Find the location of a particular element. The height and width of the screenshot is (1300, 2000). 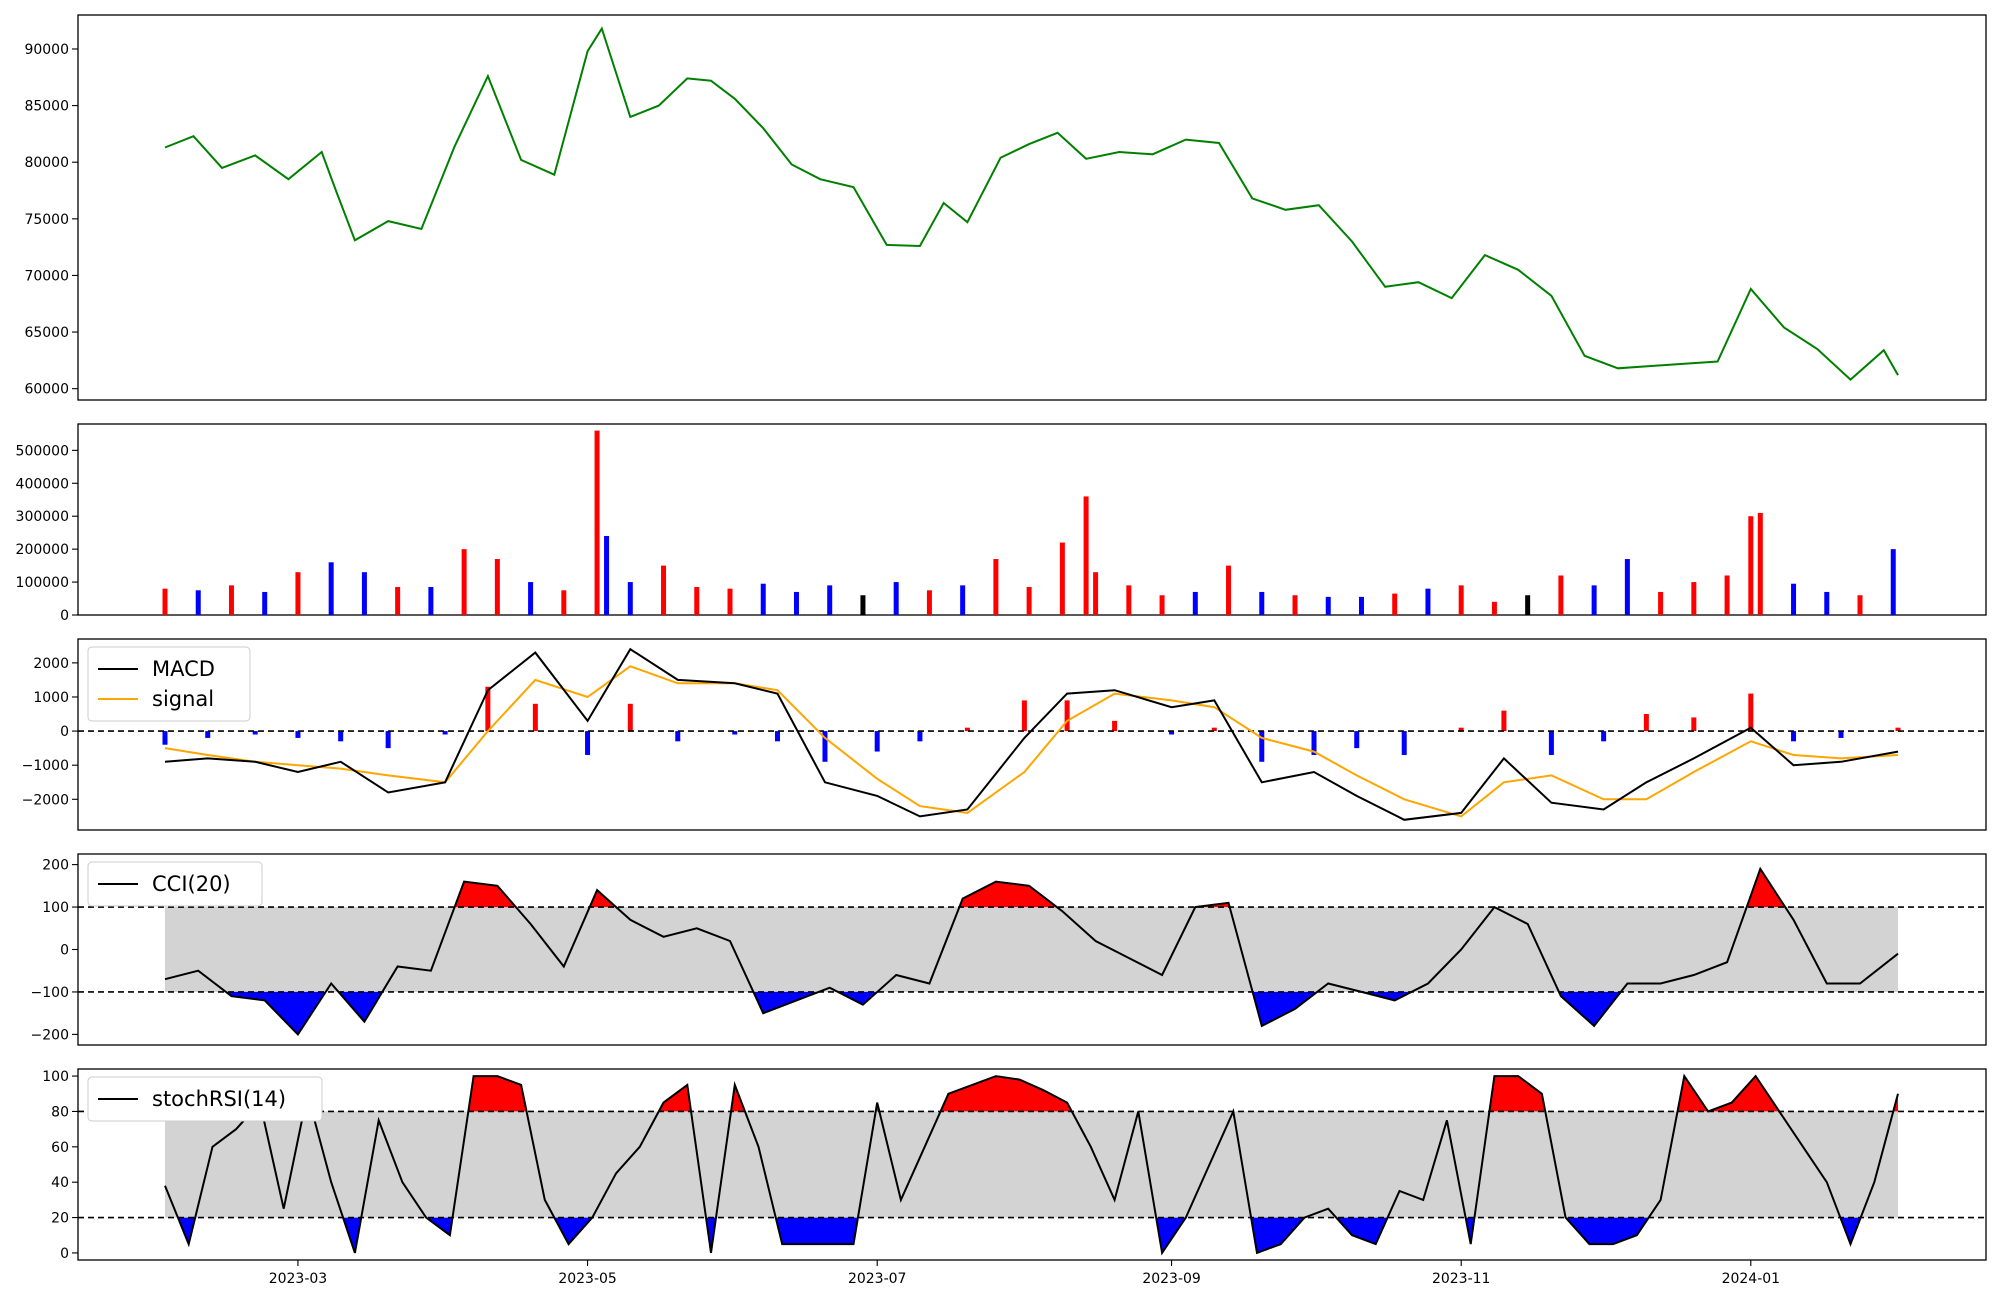

price-ytick-label: 75000 is located at coordinates (46, 220).